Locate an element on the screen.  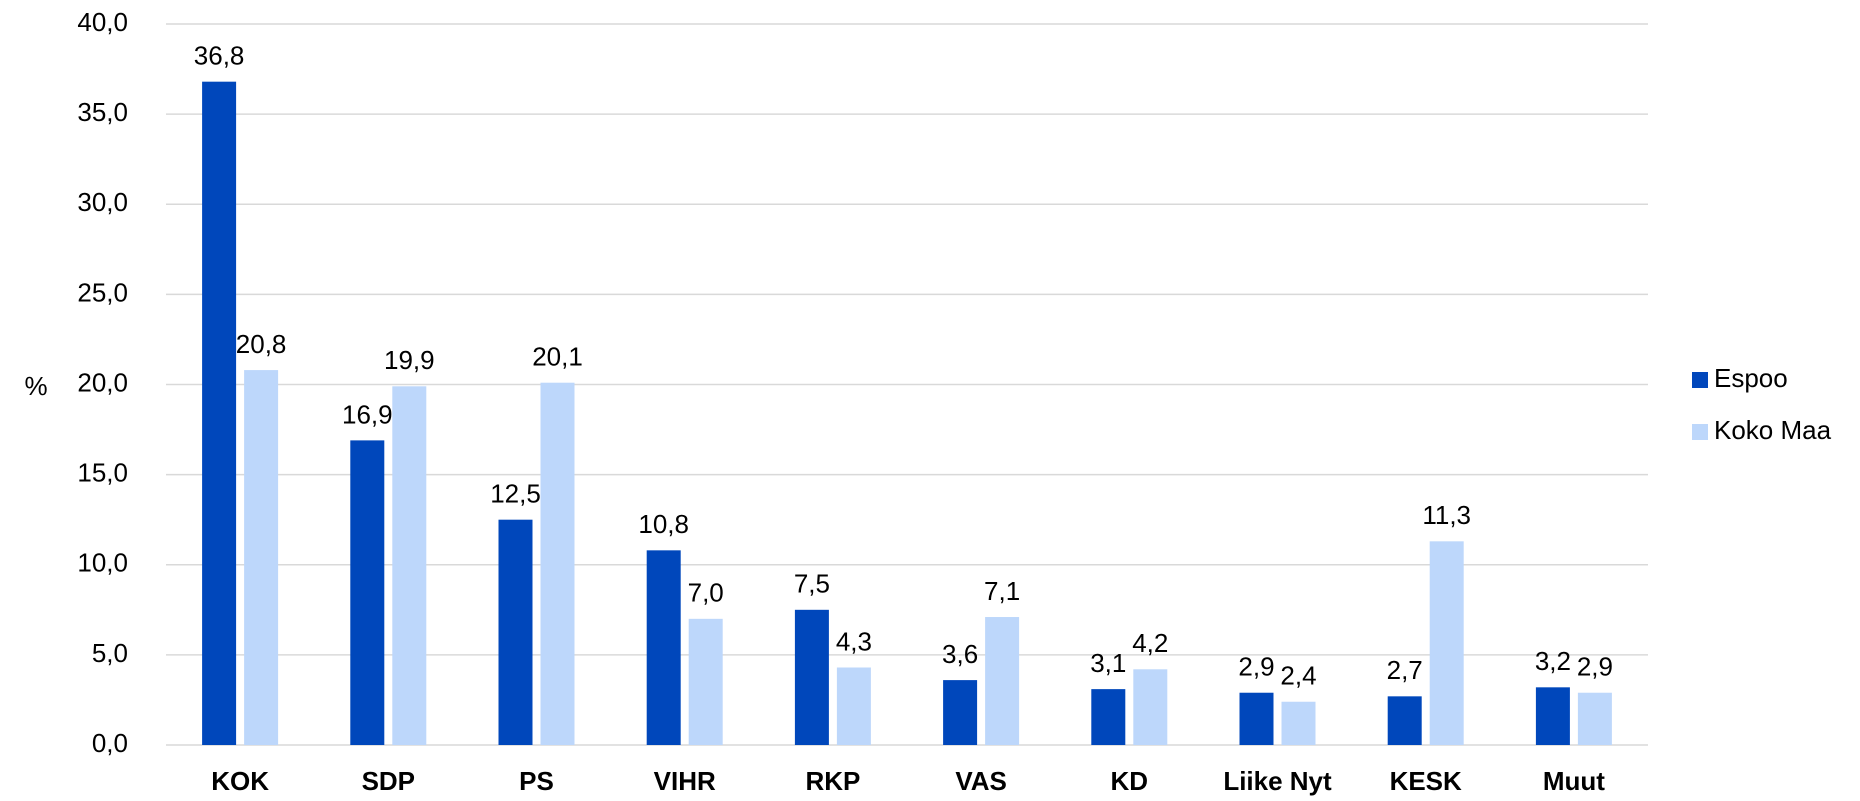
data-label: 10,8 is located at coordinates (663, 524).